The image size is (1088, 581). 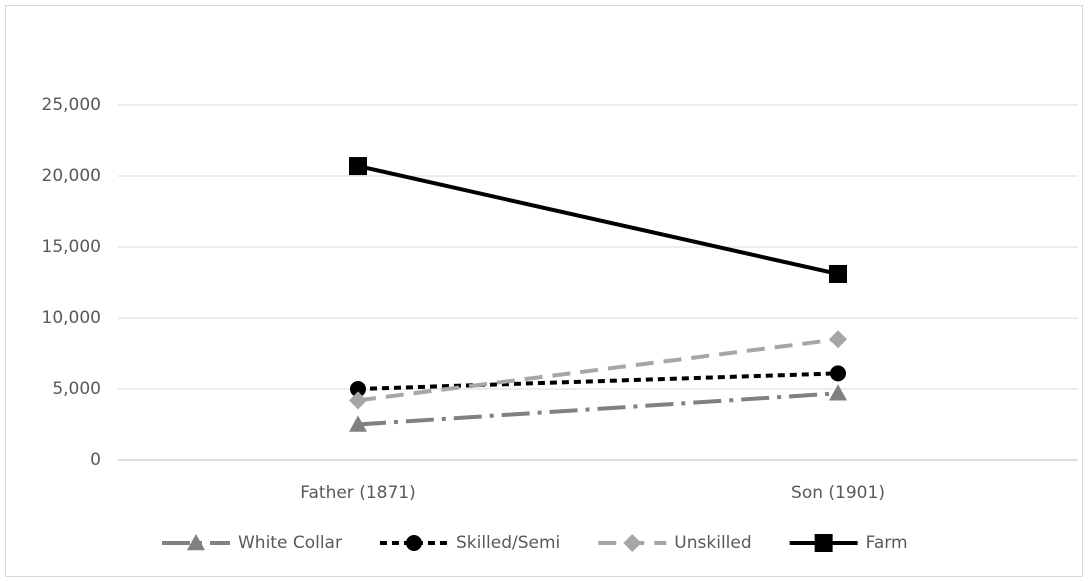 I want to click on y-tick-label: 25,000, so click(x=71, y=105).